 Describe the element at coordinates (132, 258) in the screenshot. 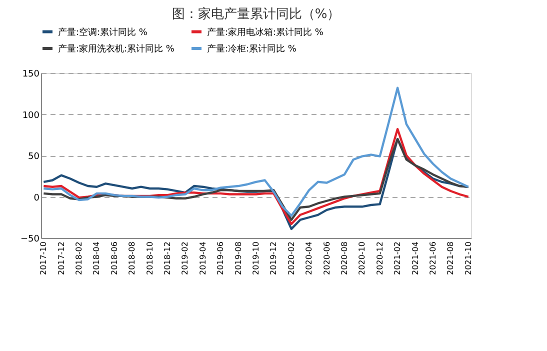

I see `x-tick-label: 2018-08` at that location.